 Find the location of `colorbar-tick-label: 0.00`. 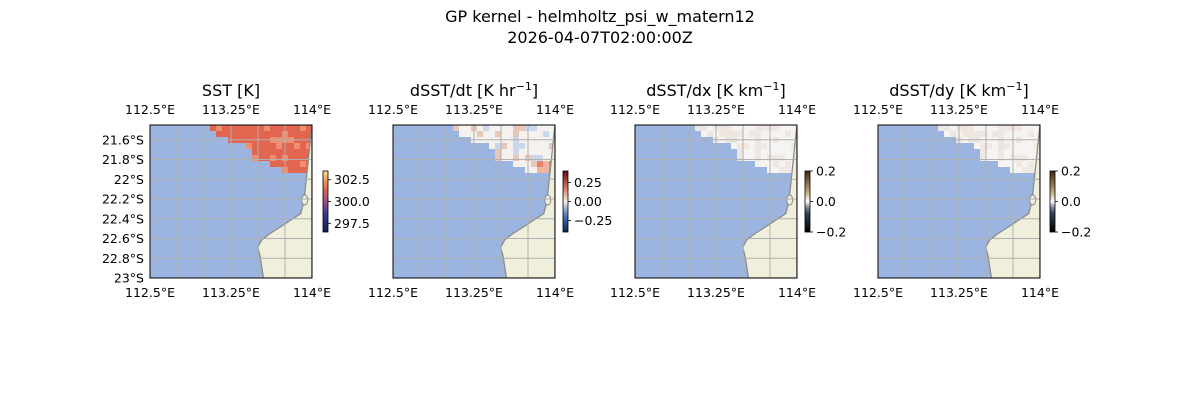

colorbar-tick-label: 0.00 is located at coordinates (588, 201).